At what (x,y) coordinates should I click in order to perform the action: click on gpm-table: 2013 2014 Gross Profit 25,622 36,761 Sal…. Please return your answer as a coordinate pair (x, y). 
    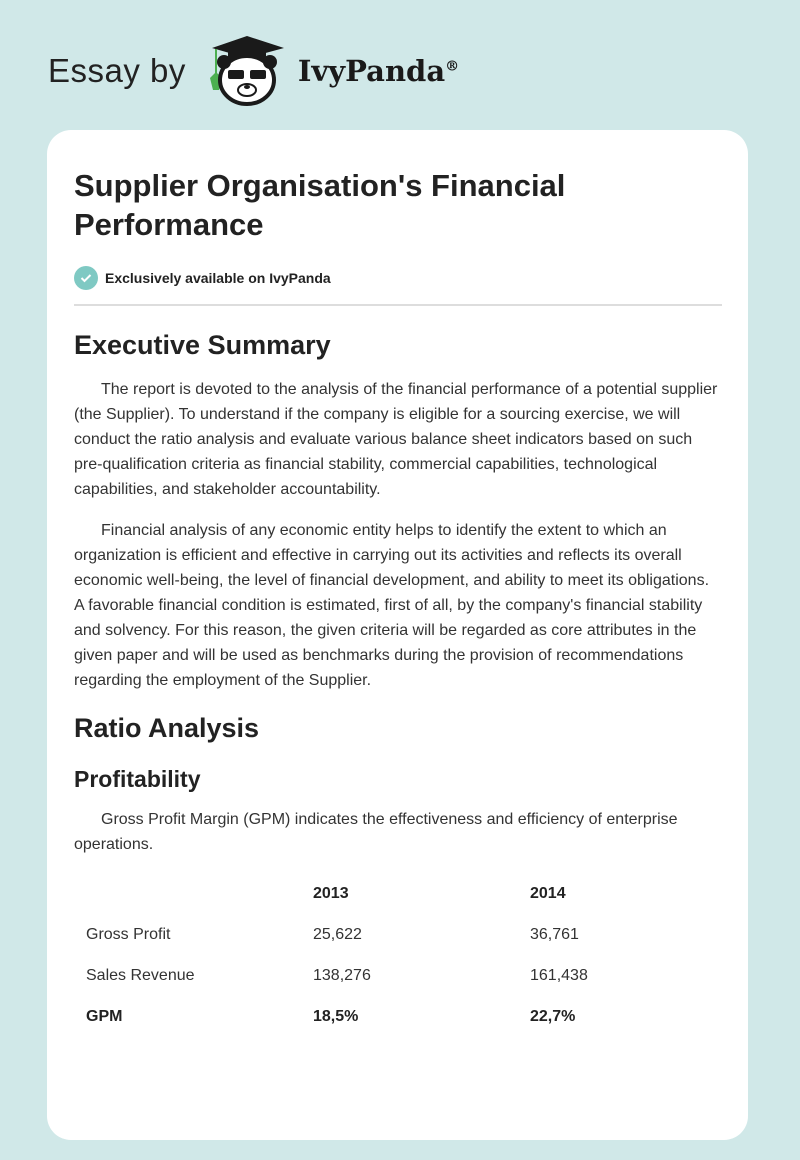
    Looking at the image, I should click on (331, 955).